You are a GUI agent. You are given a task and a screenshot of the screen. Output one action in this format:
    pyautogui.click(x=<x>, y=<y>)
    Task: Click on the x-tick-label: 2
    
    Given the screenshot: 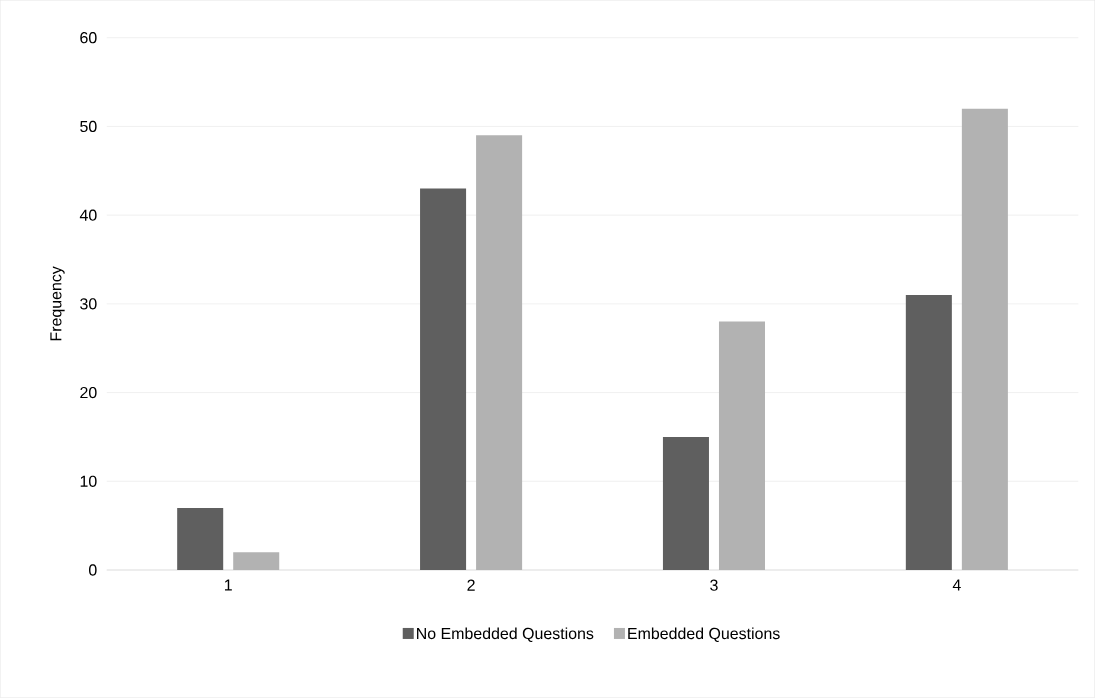 What is the action you would take?
    pyautogui.click(x=471, y=585)
    